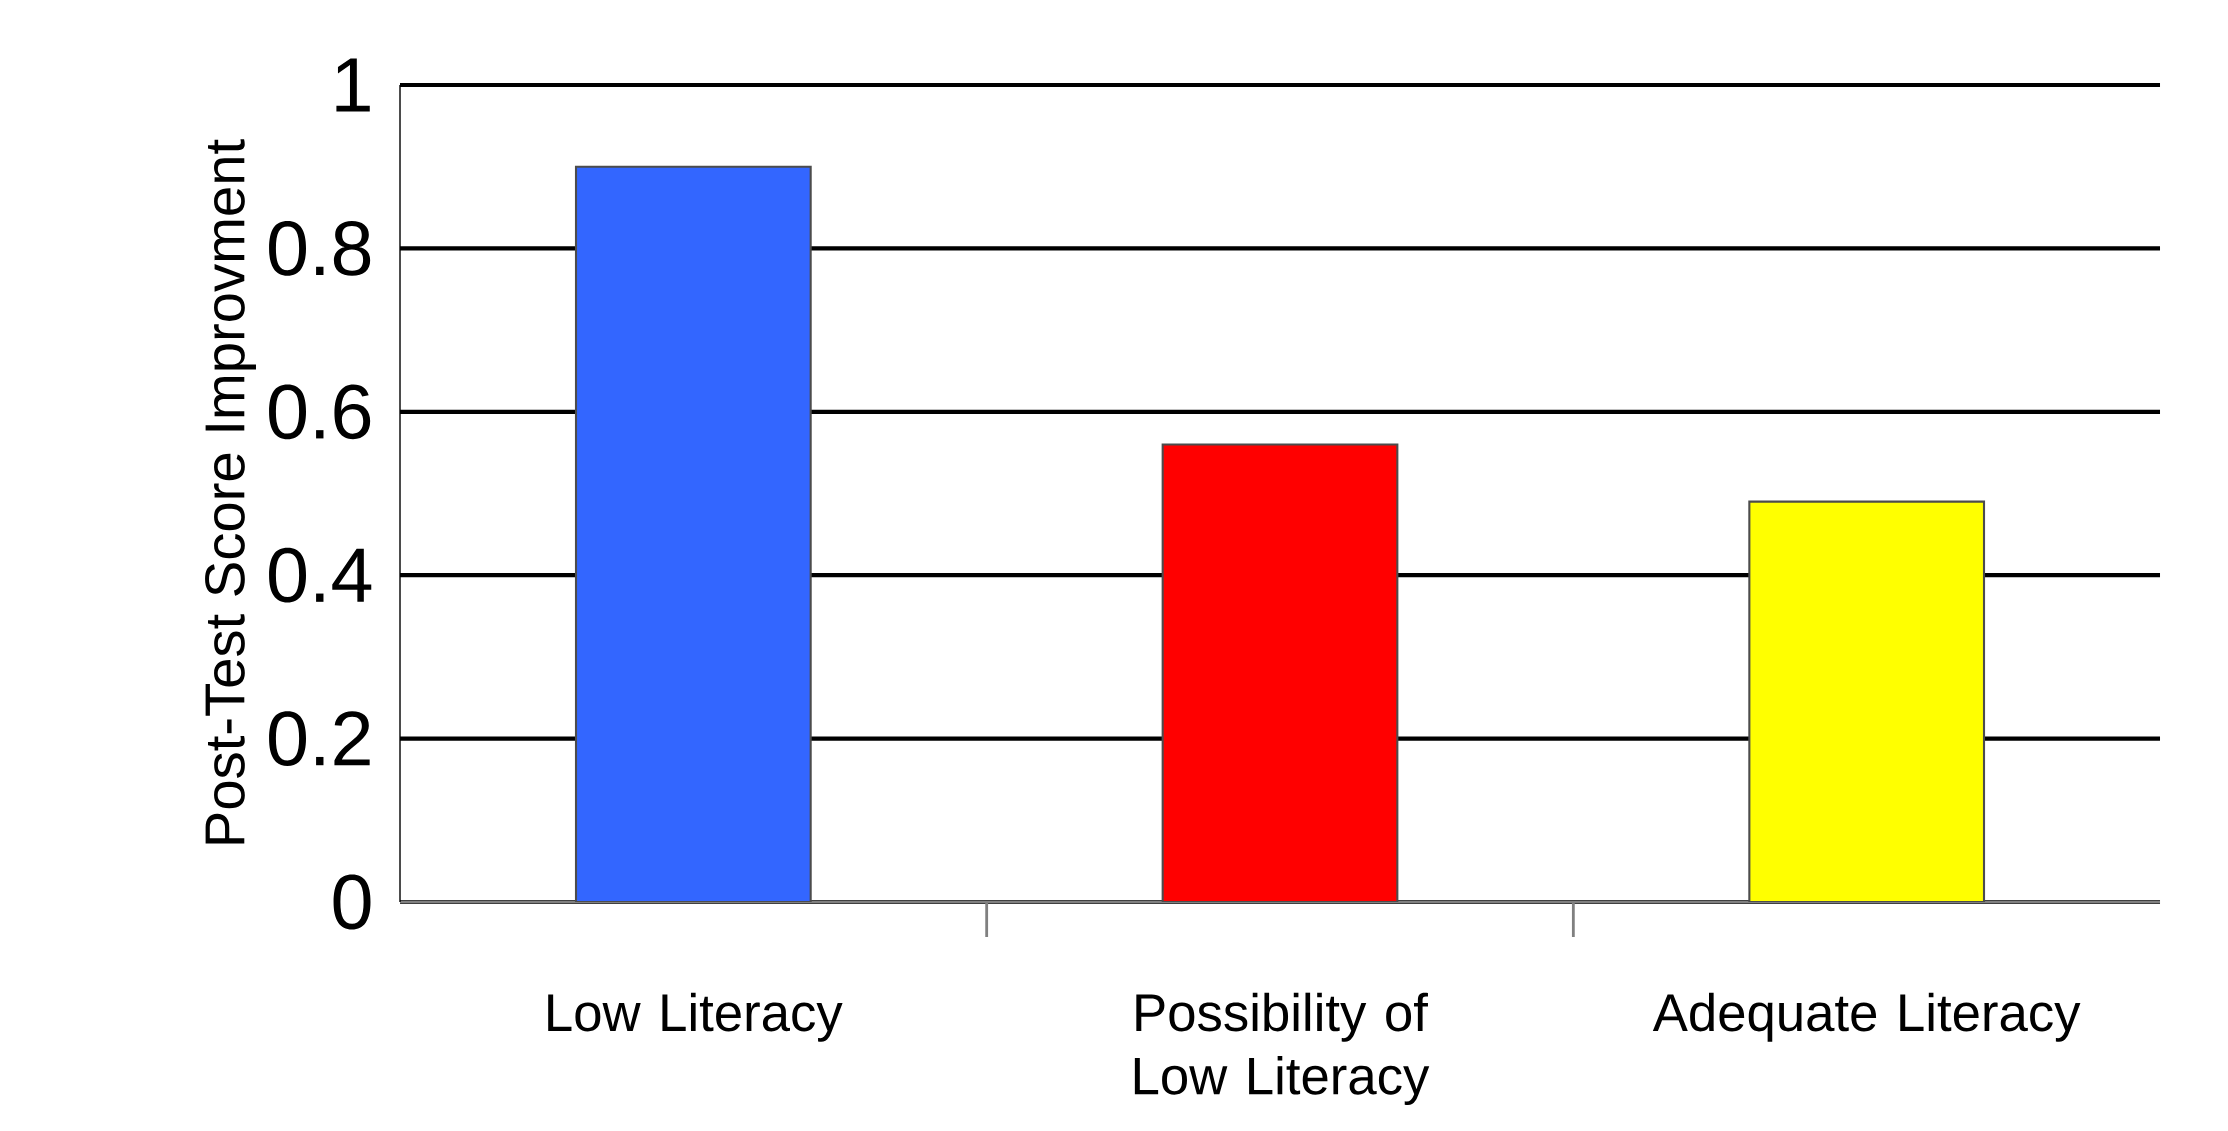  I want to click on y-tick-label: 0.2, so click(319, 738).